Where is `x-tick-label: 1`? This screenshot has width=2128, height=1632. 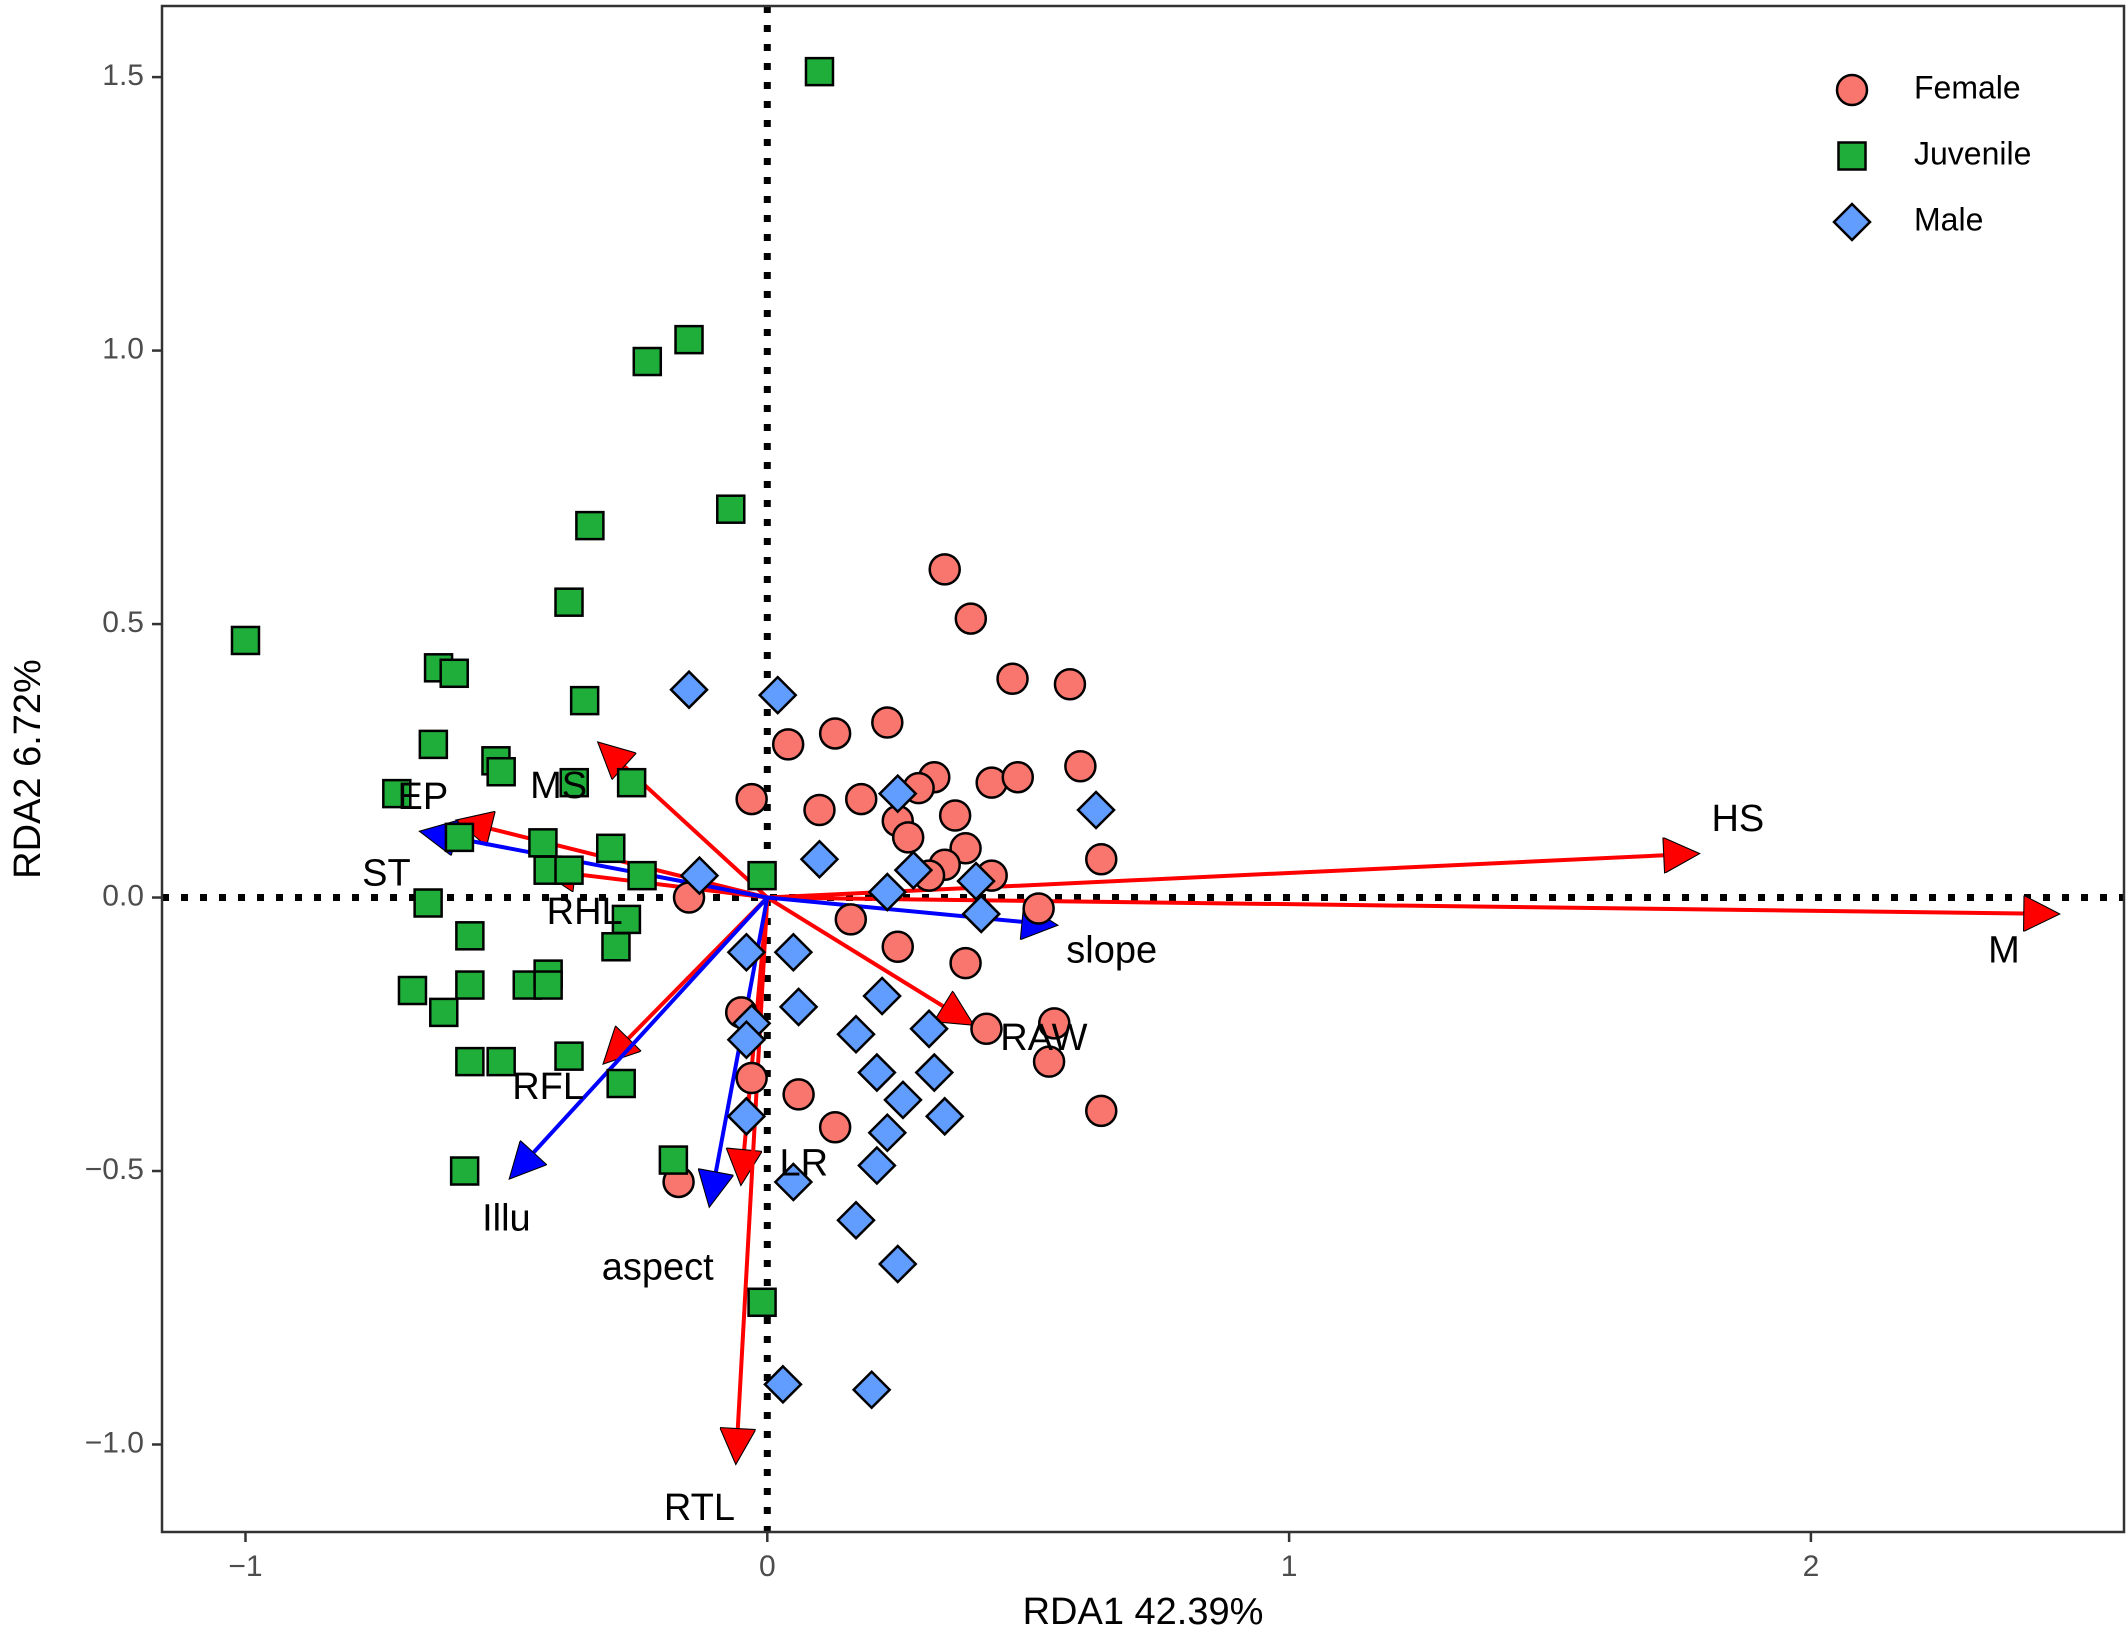
x-tick-label: 1 is located at coordinates (1289, 1566).